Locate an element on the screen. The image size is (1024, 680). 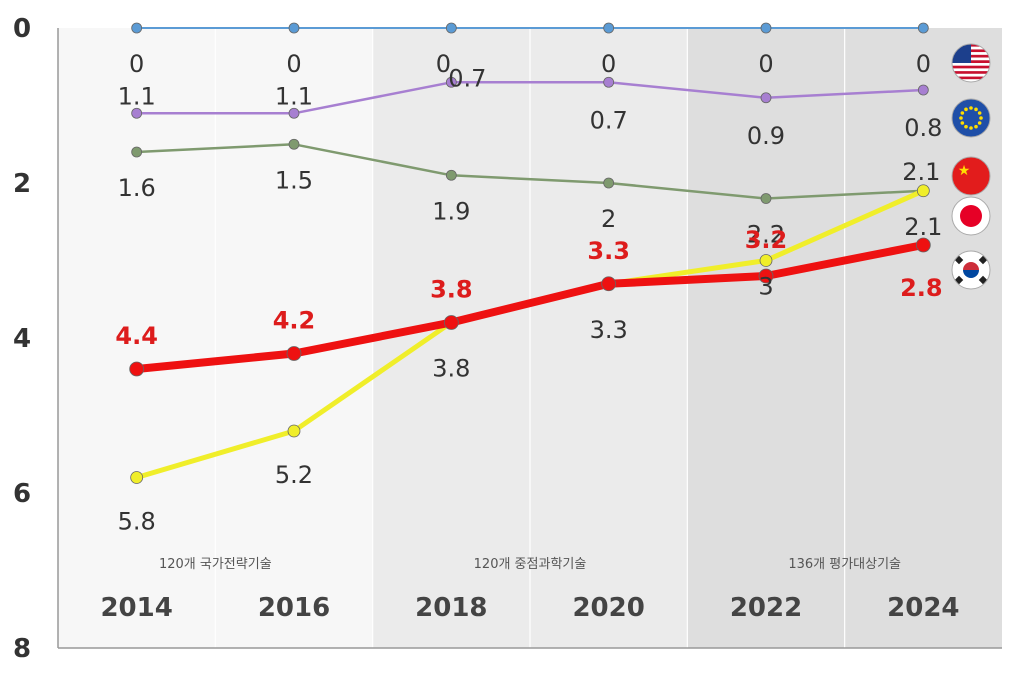
china-series-data-label: 3 is located at coordinates (765, 287).